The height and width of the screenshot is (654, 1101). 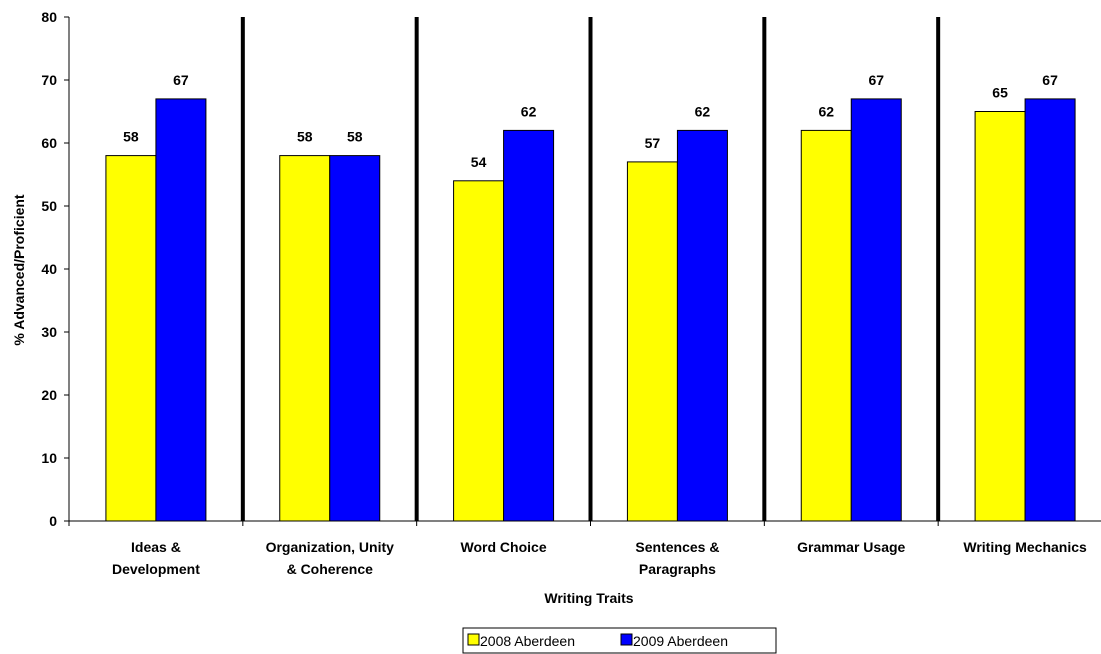 I want to click on legend: 2008 Aberdeen 2009 Aberdeen, so click(x=619, y=640).